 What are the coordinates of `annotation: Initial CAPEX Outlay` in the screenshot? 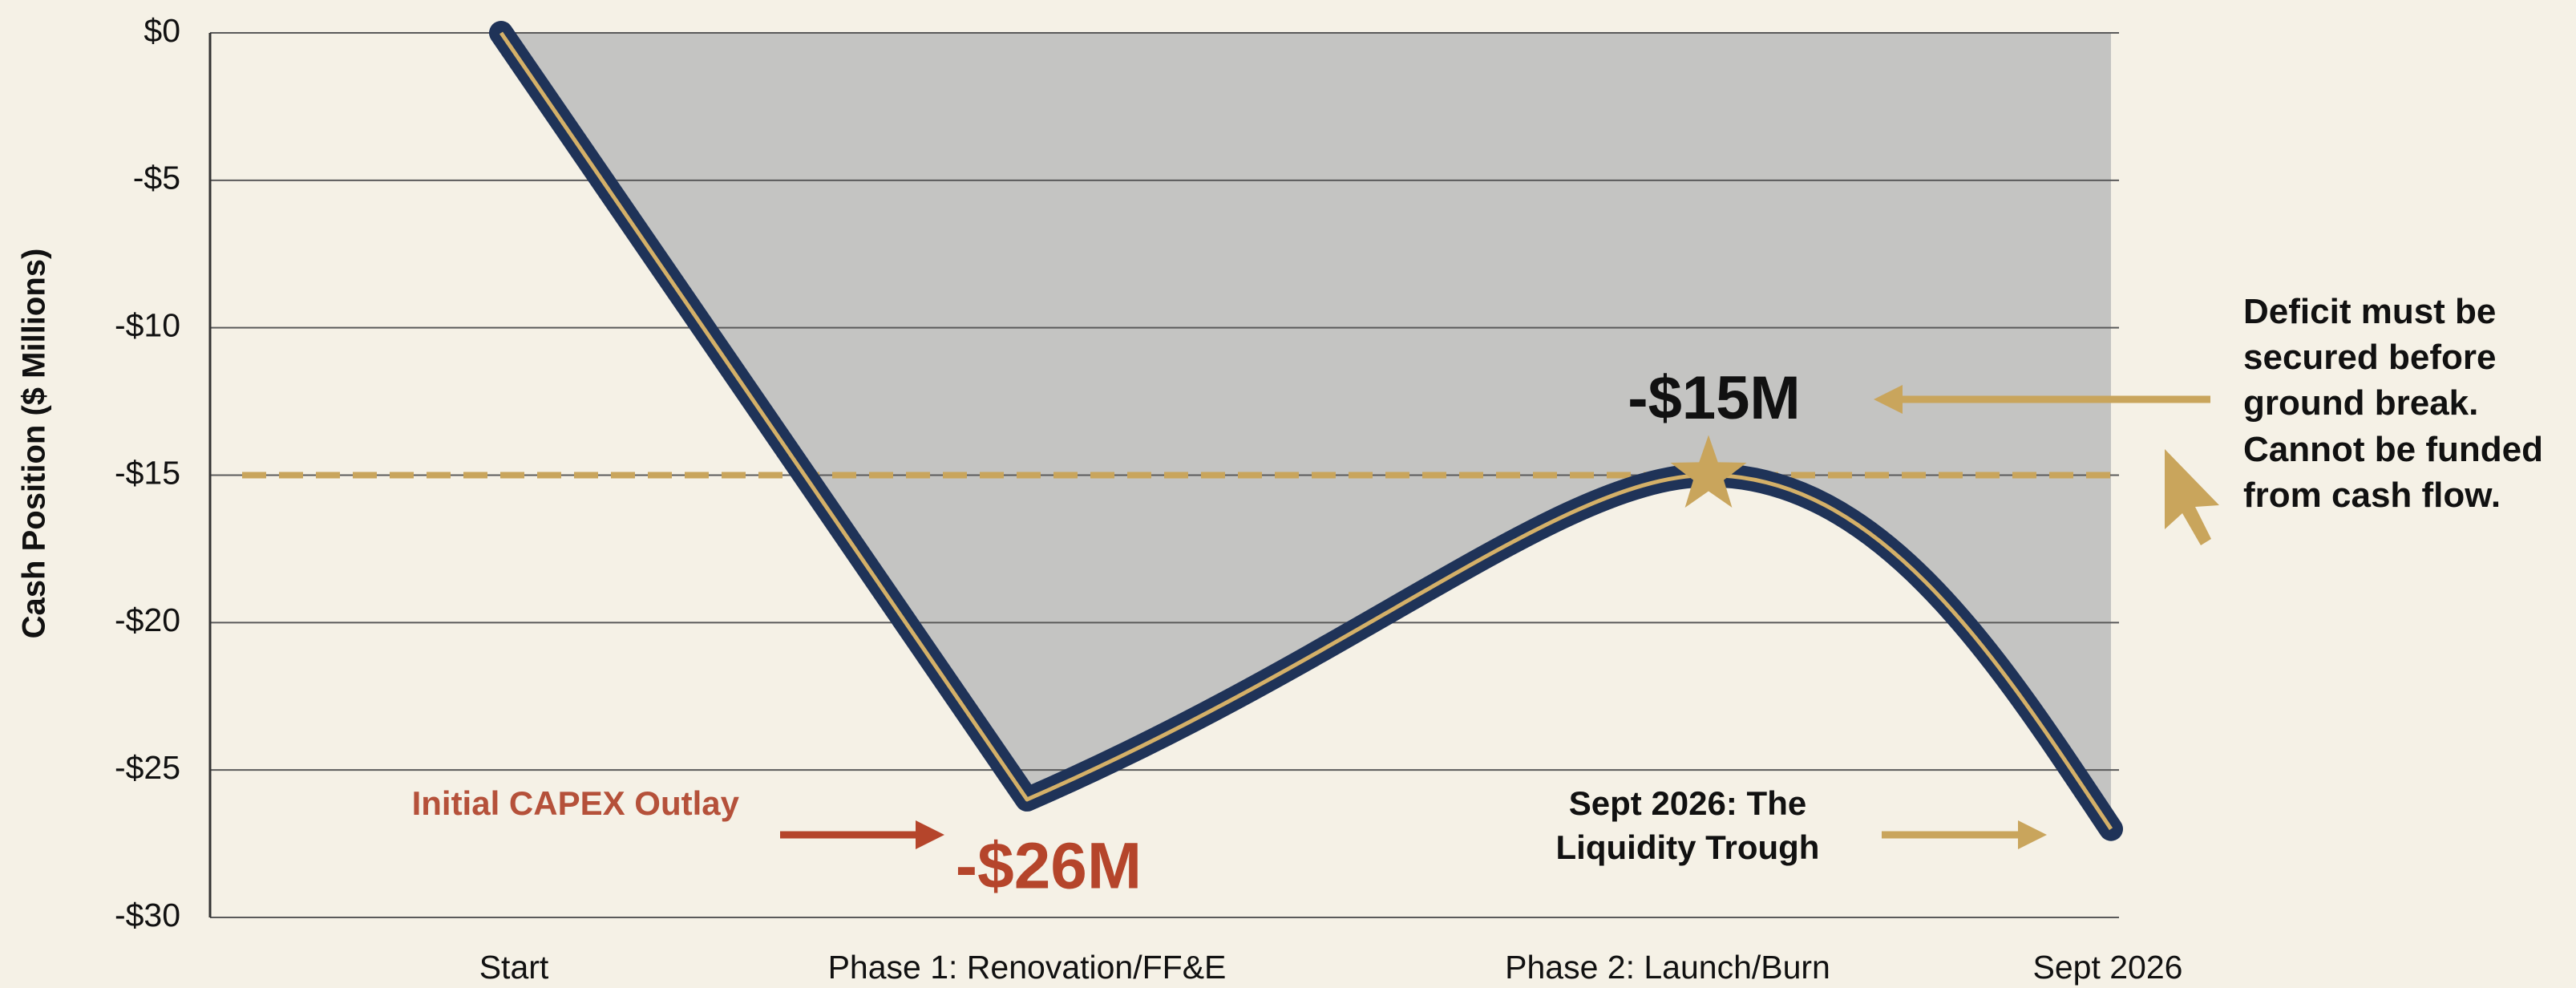 It's located at (575, 803).